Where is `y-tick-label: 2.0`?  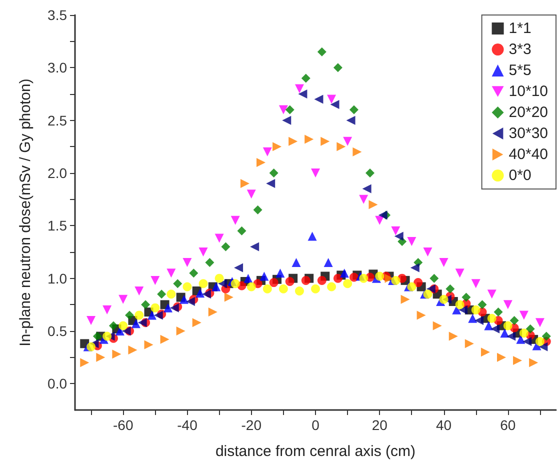 y-tick-label: 2.0 is located at coordinates (58, 173).